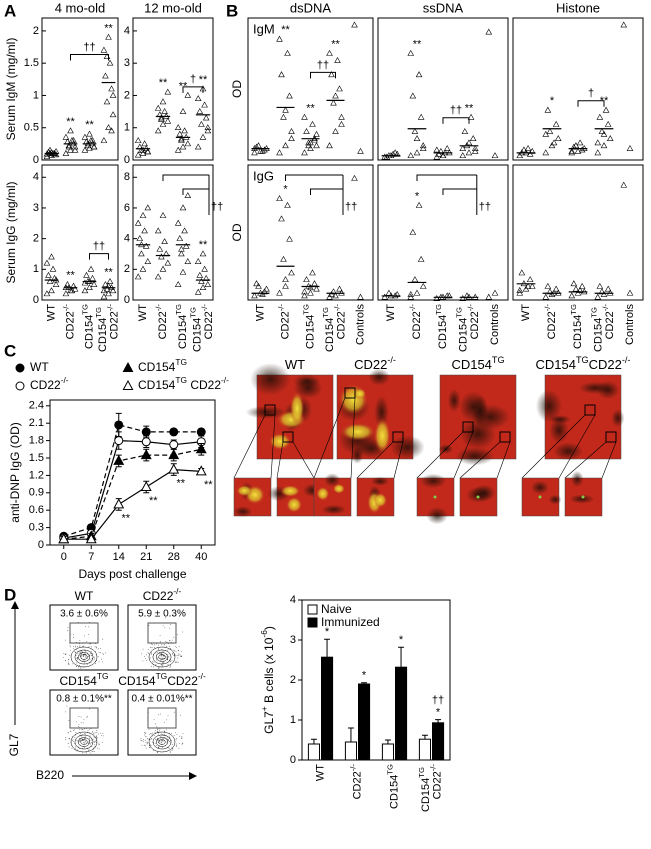  Describe the element at coordinates (127, 208) in the screenshot. I see `y-tick-label: 6` at that location.